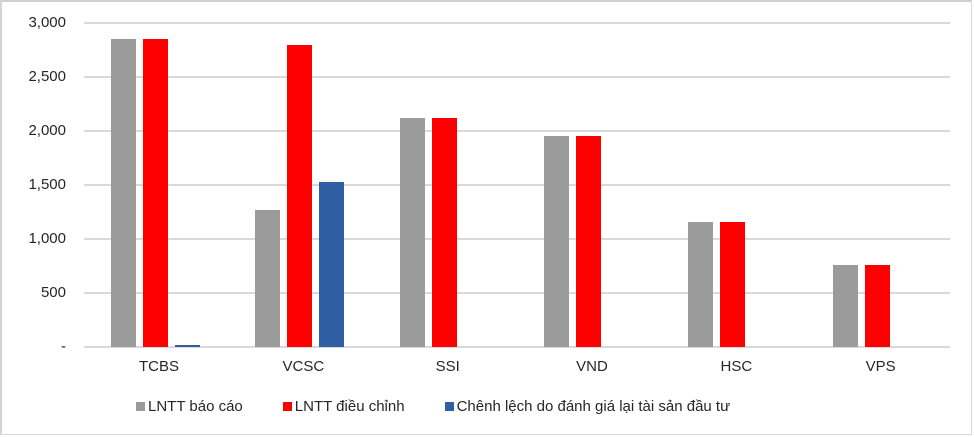 The image size is (974, 437). I want to click on x-tick-label: VPS, so click(880, 366).